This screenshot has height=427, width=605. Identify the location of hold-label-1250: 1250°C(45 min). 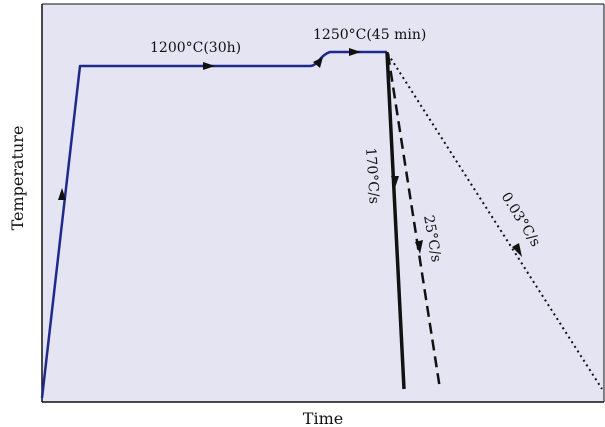
(369, 35).